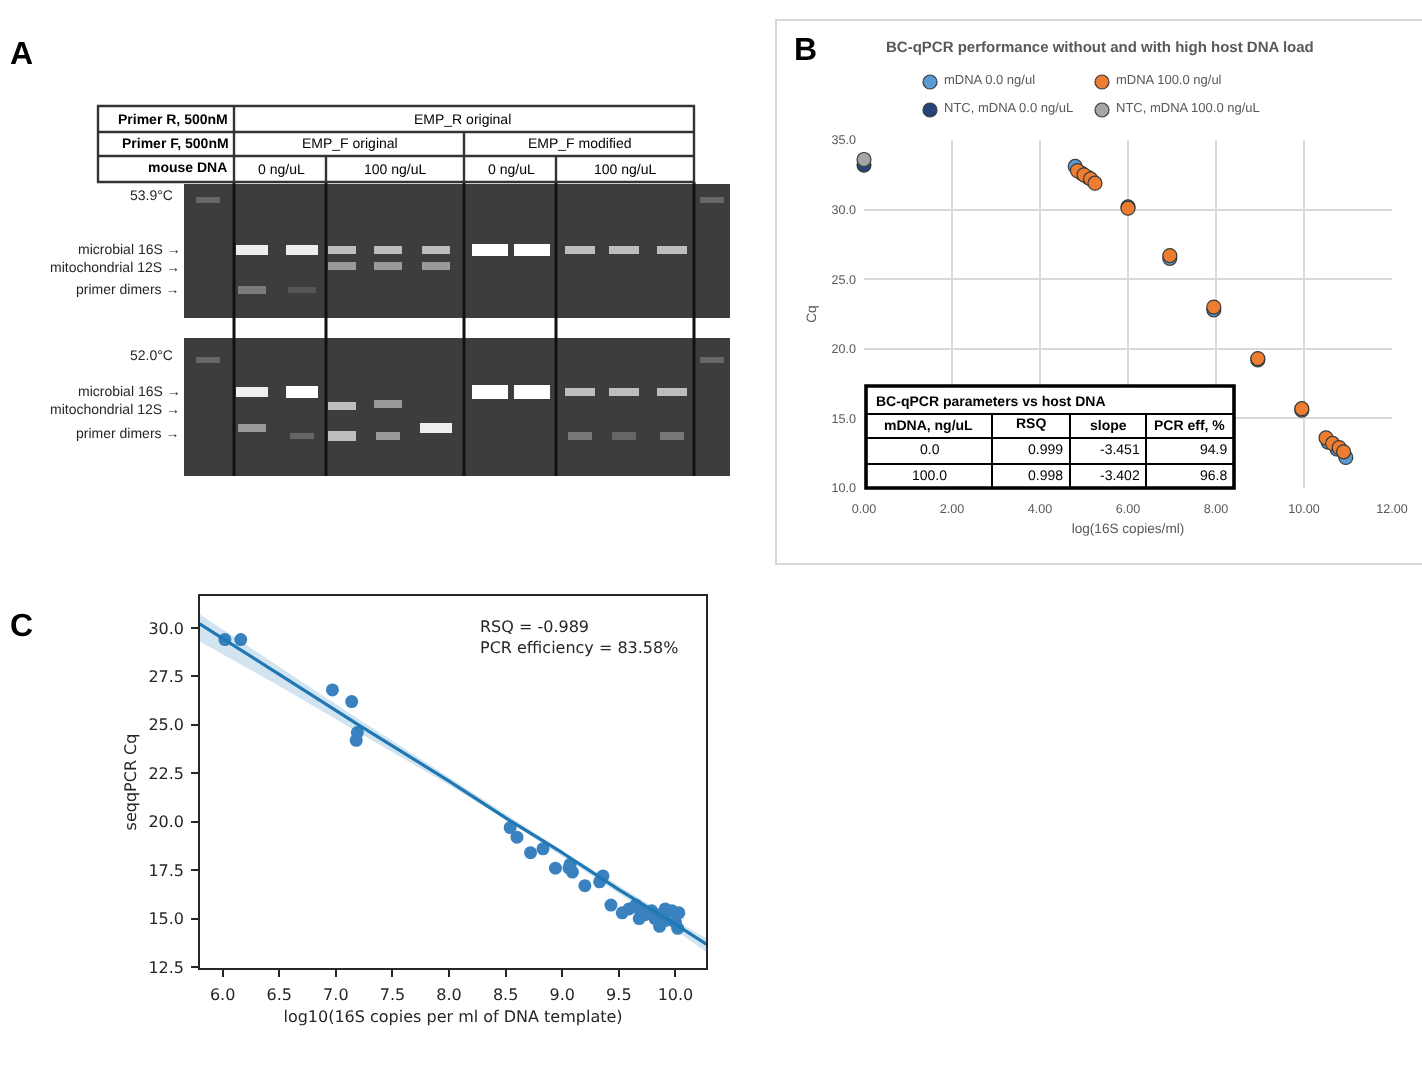 The image size is (1422, 1074). Describe the element at coordinates (166, 677) in the screenshot. I see `y-tick-label: 27.5` at that location.